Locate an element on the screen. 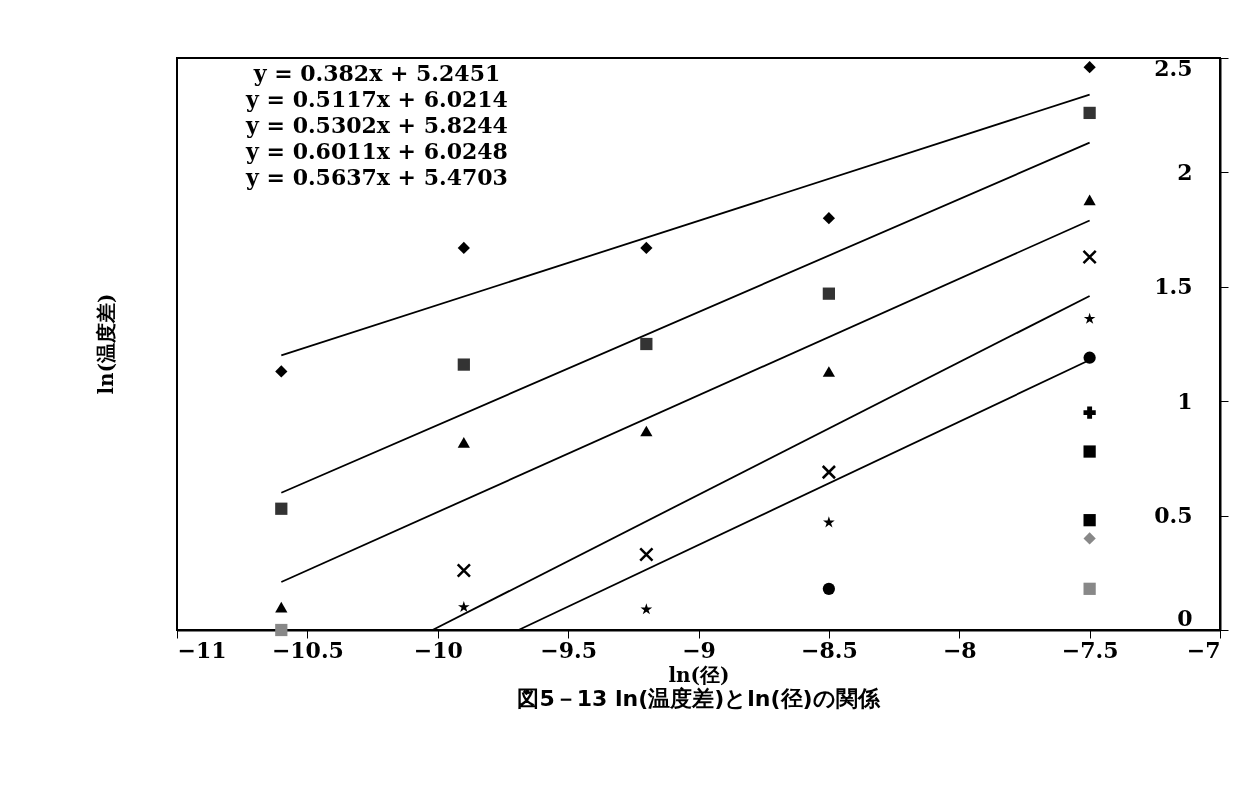  x-tick-label: −7 is located at coordinates (1203, 649).